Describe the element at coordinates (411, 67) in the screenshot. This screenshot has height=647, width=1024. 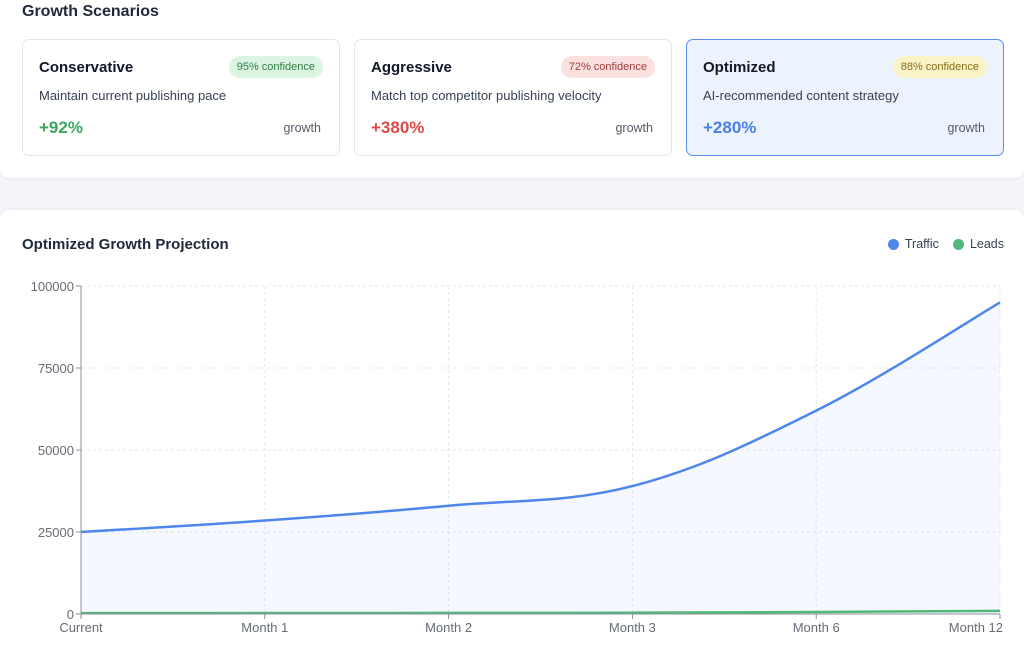
I see `card-title: Aggressive` at that location.